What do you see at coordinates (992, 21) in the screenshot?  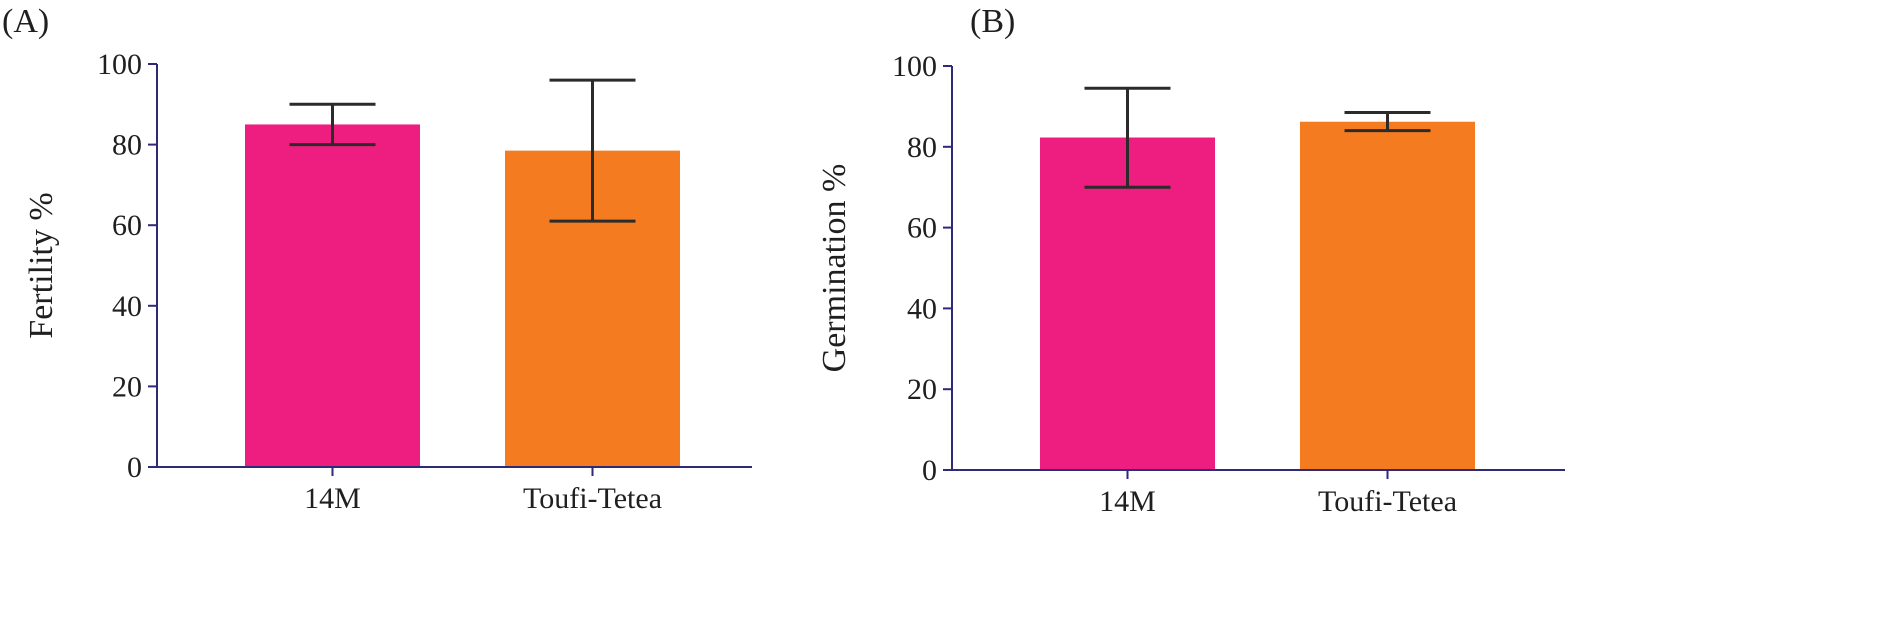 I see `panel-b-label: (B)` at bounding box center [992, 21].